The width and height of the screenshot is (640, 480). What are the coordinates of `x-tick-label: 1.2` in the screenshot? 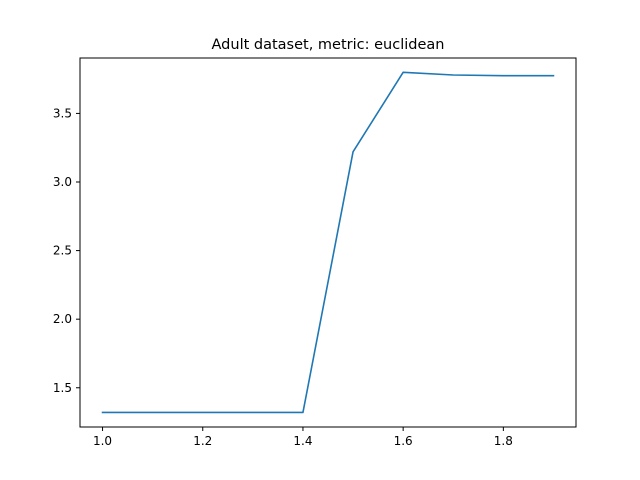 It's located at (202, 441).